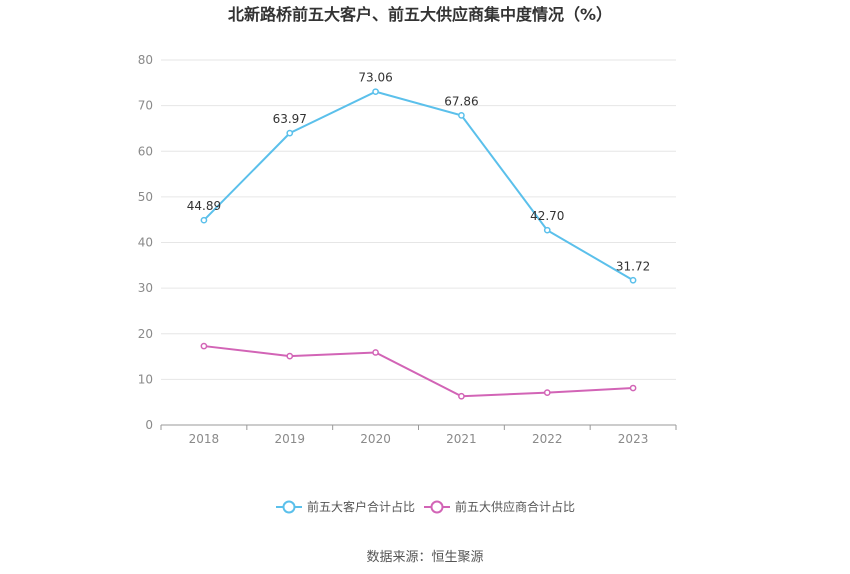 This screenshot has width=850, height=574. What do you see at coordinates (515, 506) in the screenshot?
I see `legend-label: 前五大供应商合计占比` at bounding box center [515, 506].